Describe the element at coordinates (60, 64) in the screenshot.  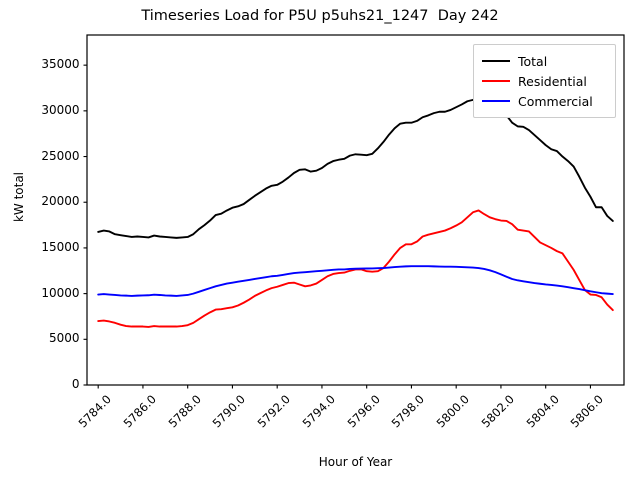
I see `y-tick-label: 35000` at that location.